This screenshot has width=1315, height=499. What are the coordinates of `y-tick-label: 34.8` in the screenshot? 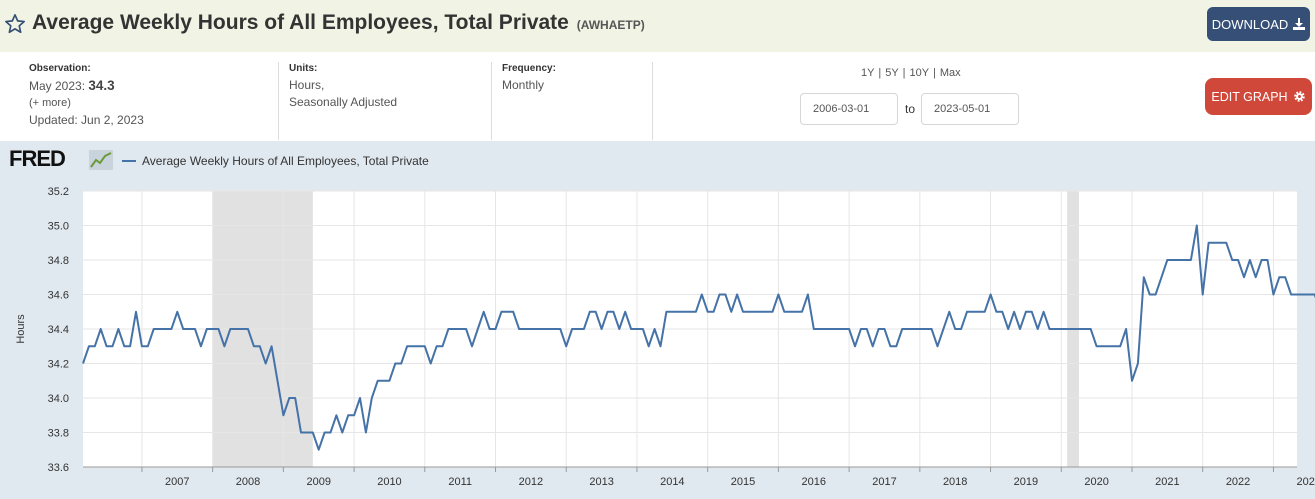 It's located at (58, 261).